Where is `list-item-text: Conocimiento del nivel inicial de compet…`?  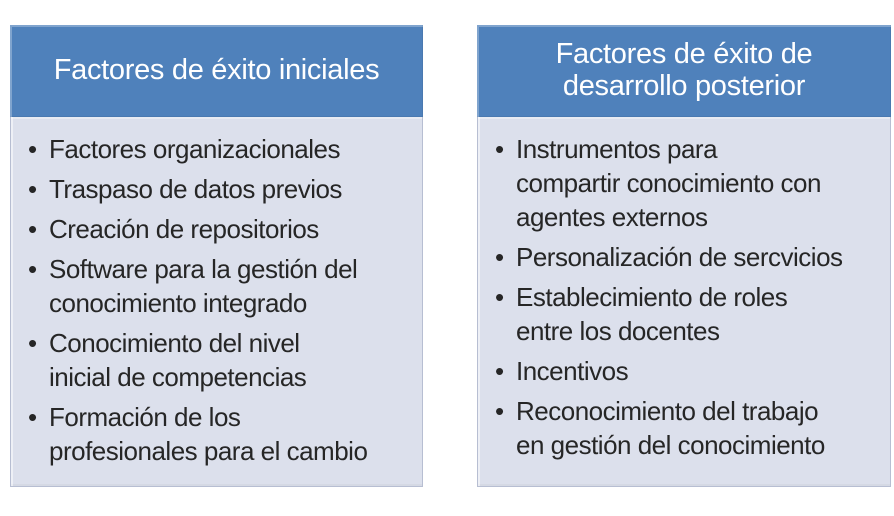 list-item-text: Conocimiento del nivel inicial de compet… is located at coordinates (178, 360).